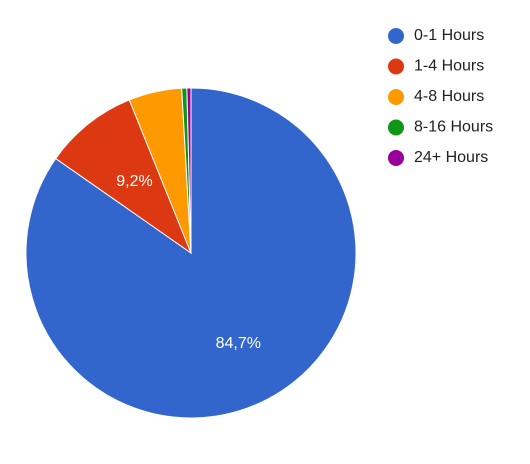 The image size is (530, 464). Describe the element at coordinates (134, 181) in the screenshot. I see `slice-data-label-1-4-hours: 9,2%` at that location.